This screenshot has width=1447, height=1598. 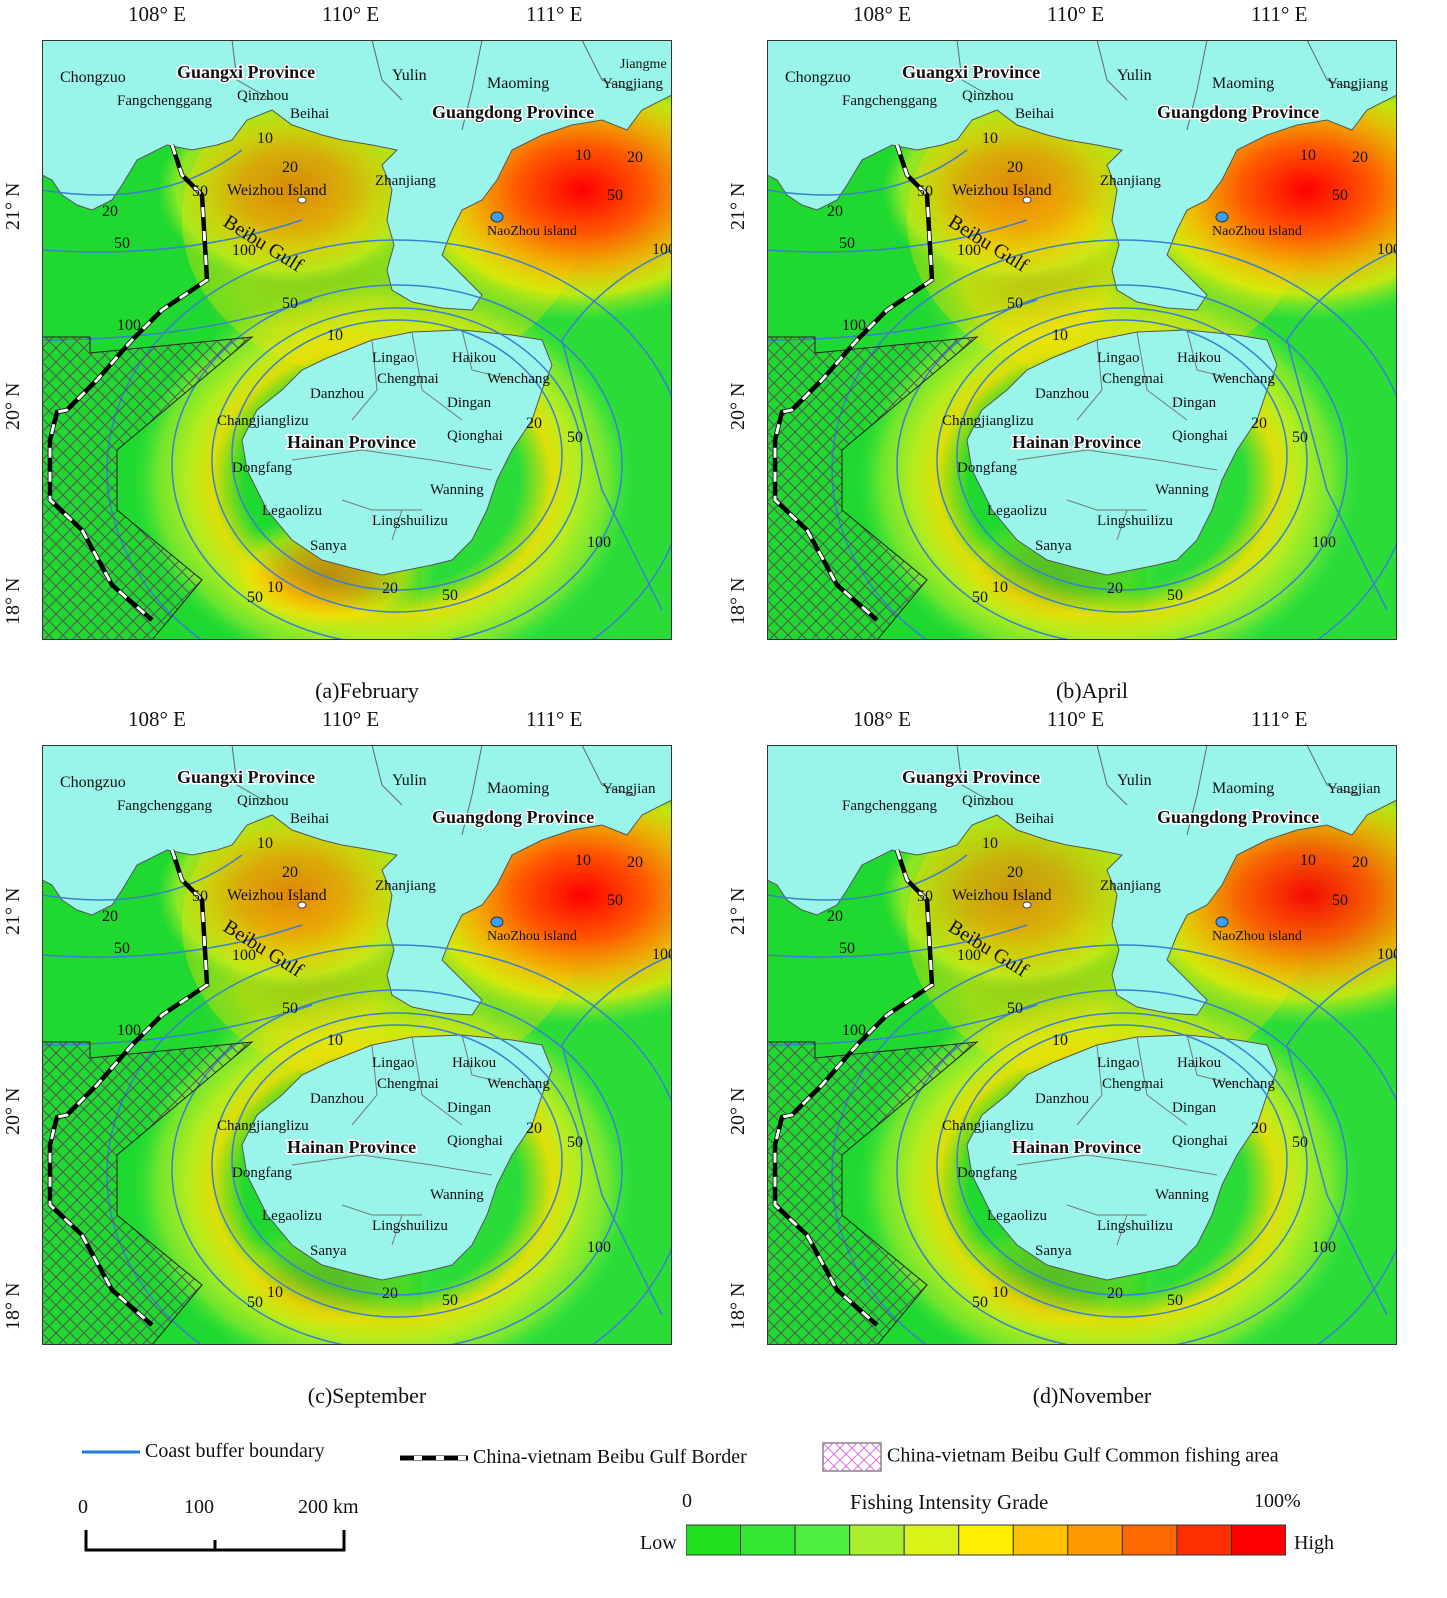 What do you see at coordinates (1257, 231) in the screenshot?
I see `place-label-naozhou: NaoZhou island` at bounding box center [1257, 231].